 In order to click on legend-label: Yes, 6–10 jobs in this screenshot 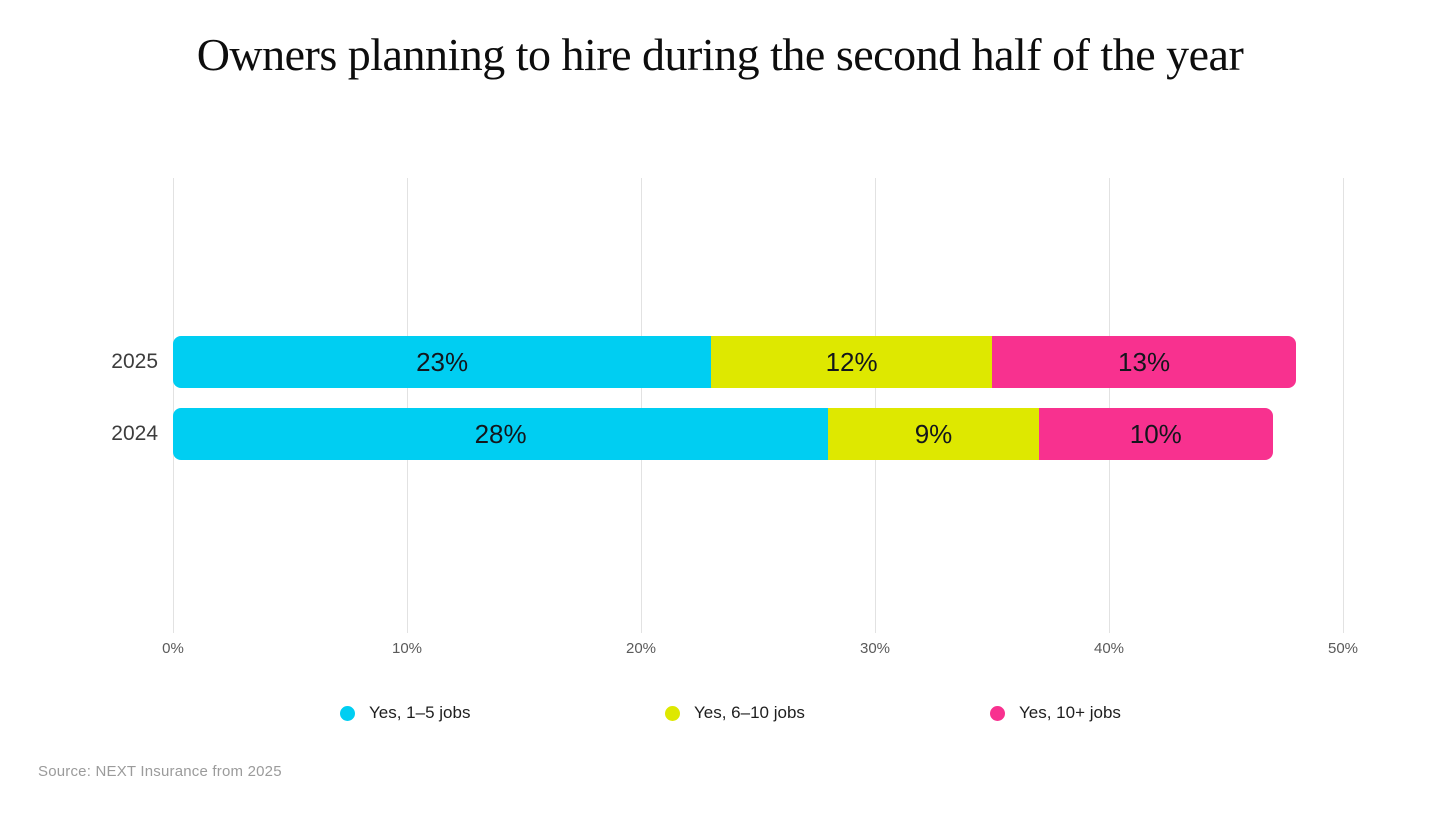, I will do `click(749, 712)`.